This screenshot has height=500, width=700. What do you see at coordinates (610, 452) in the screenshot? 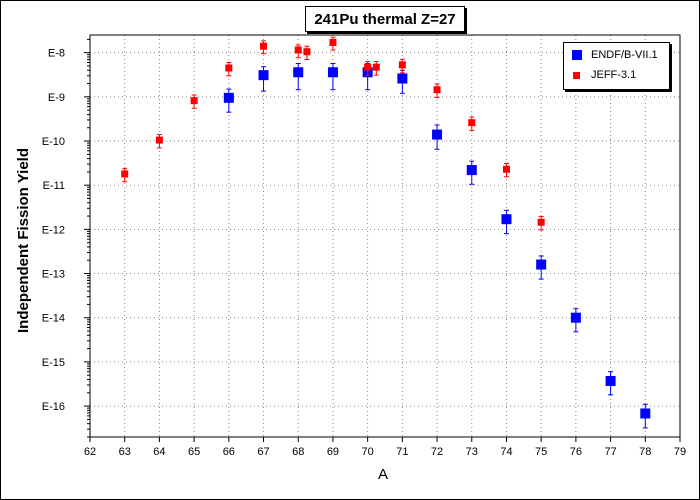
I see `x-tick-label: 77` at bounding box center [610, 452].